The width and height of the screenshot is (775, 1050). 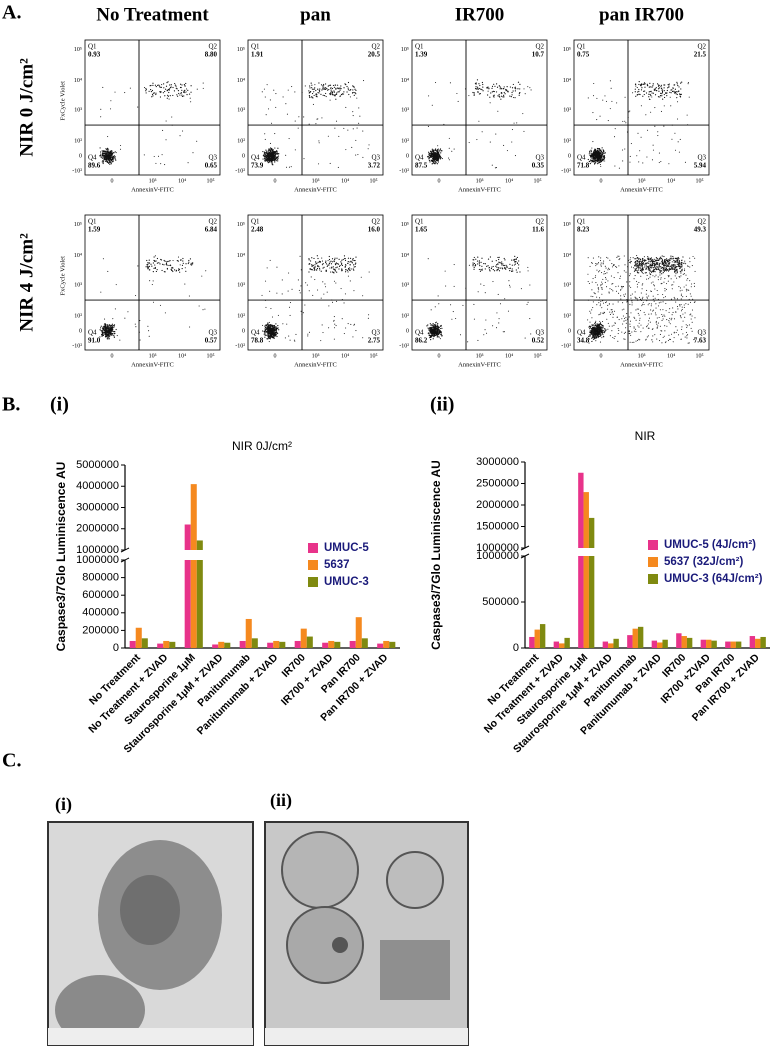 I want to click on quadrant-name: Q4, so click(x=581, y=158).